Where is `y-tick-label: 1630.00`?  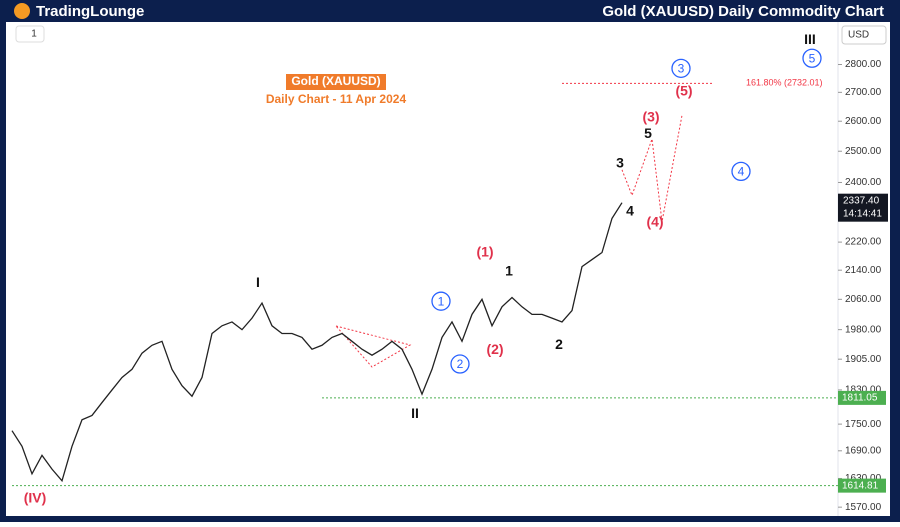
y-tick-label: 1630.00 is located at coordinates (863, 478).